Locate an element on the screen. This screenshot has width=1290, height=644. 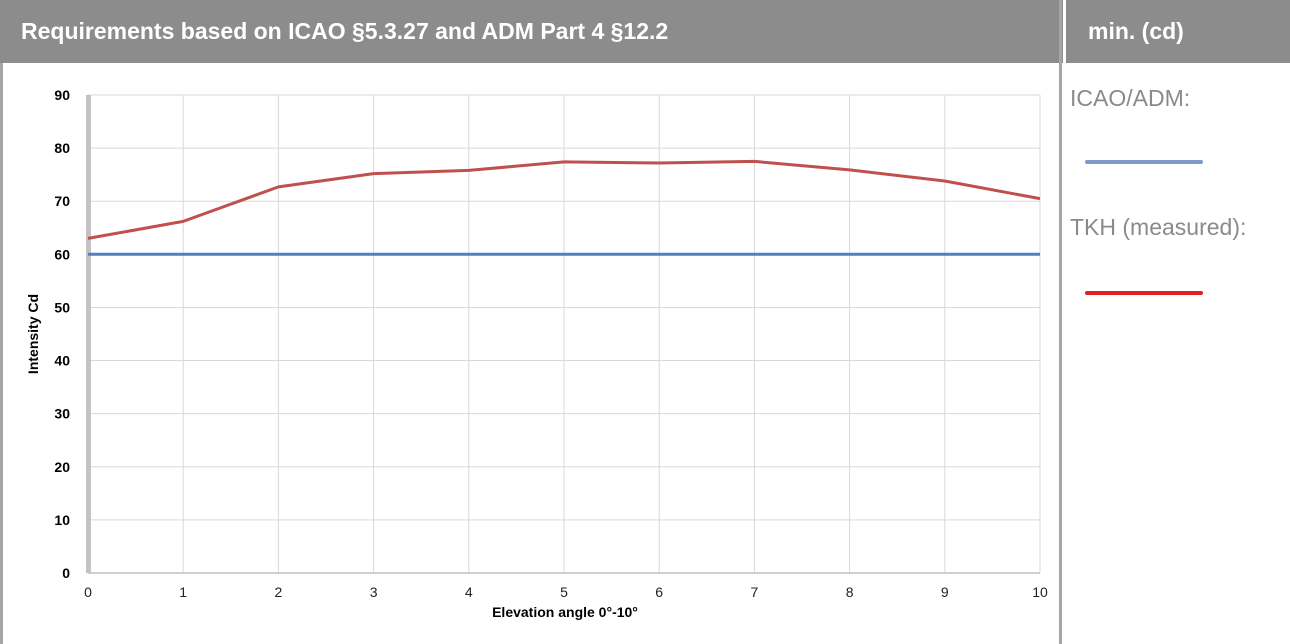
y-axis-bar is located at coordinates (88, 334).